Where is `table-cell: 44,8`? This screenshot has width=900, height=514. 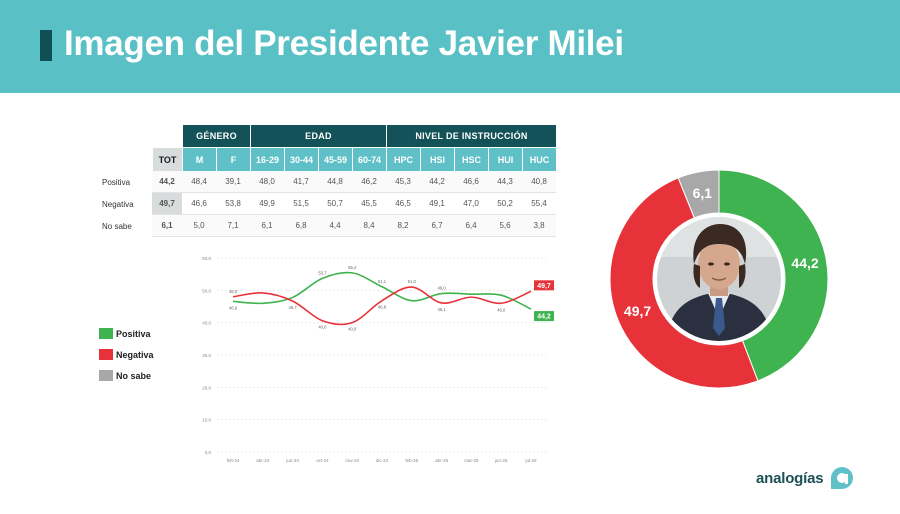 table-cell: 44,8 is located at coordinates (335, 182).